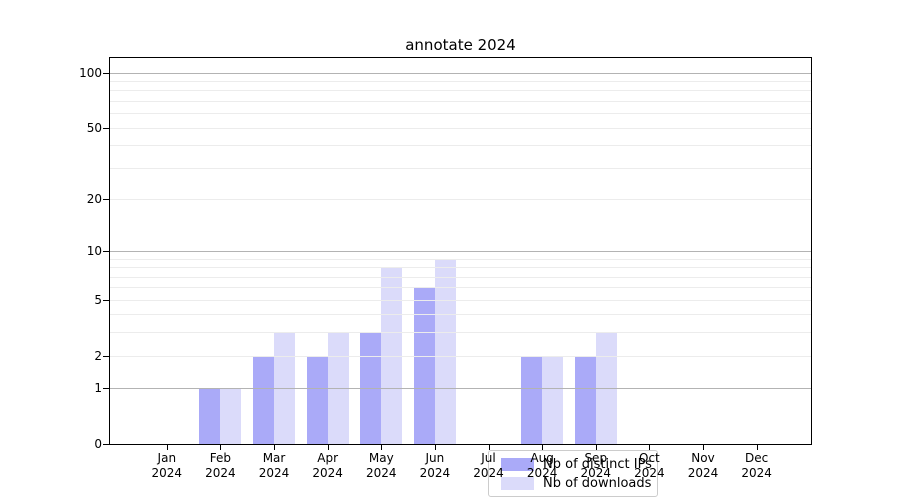  I want to click on legend-row: Nb of distinct IPs, so click(576, 464).